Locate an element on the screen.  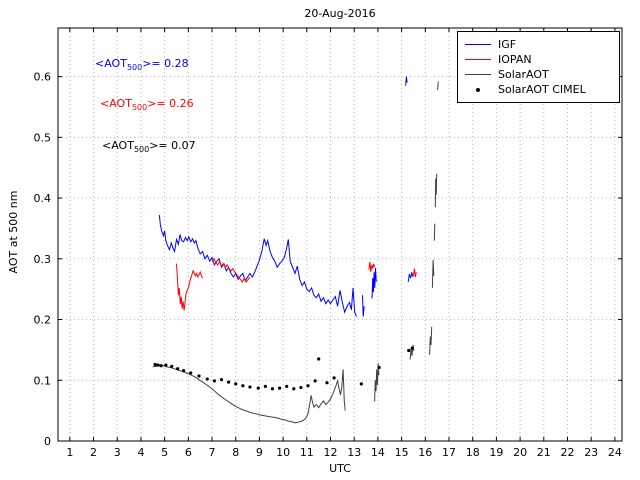
x-tick-label: 8 is located at coordinates (235, 452).